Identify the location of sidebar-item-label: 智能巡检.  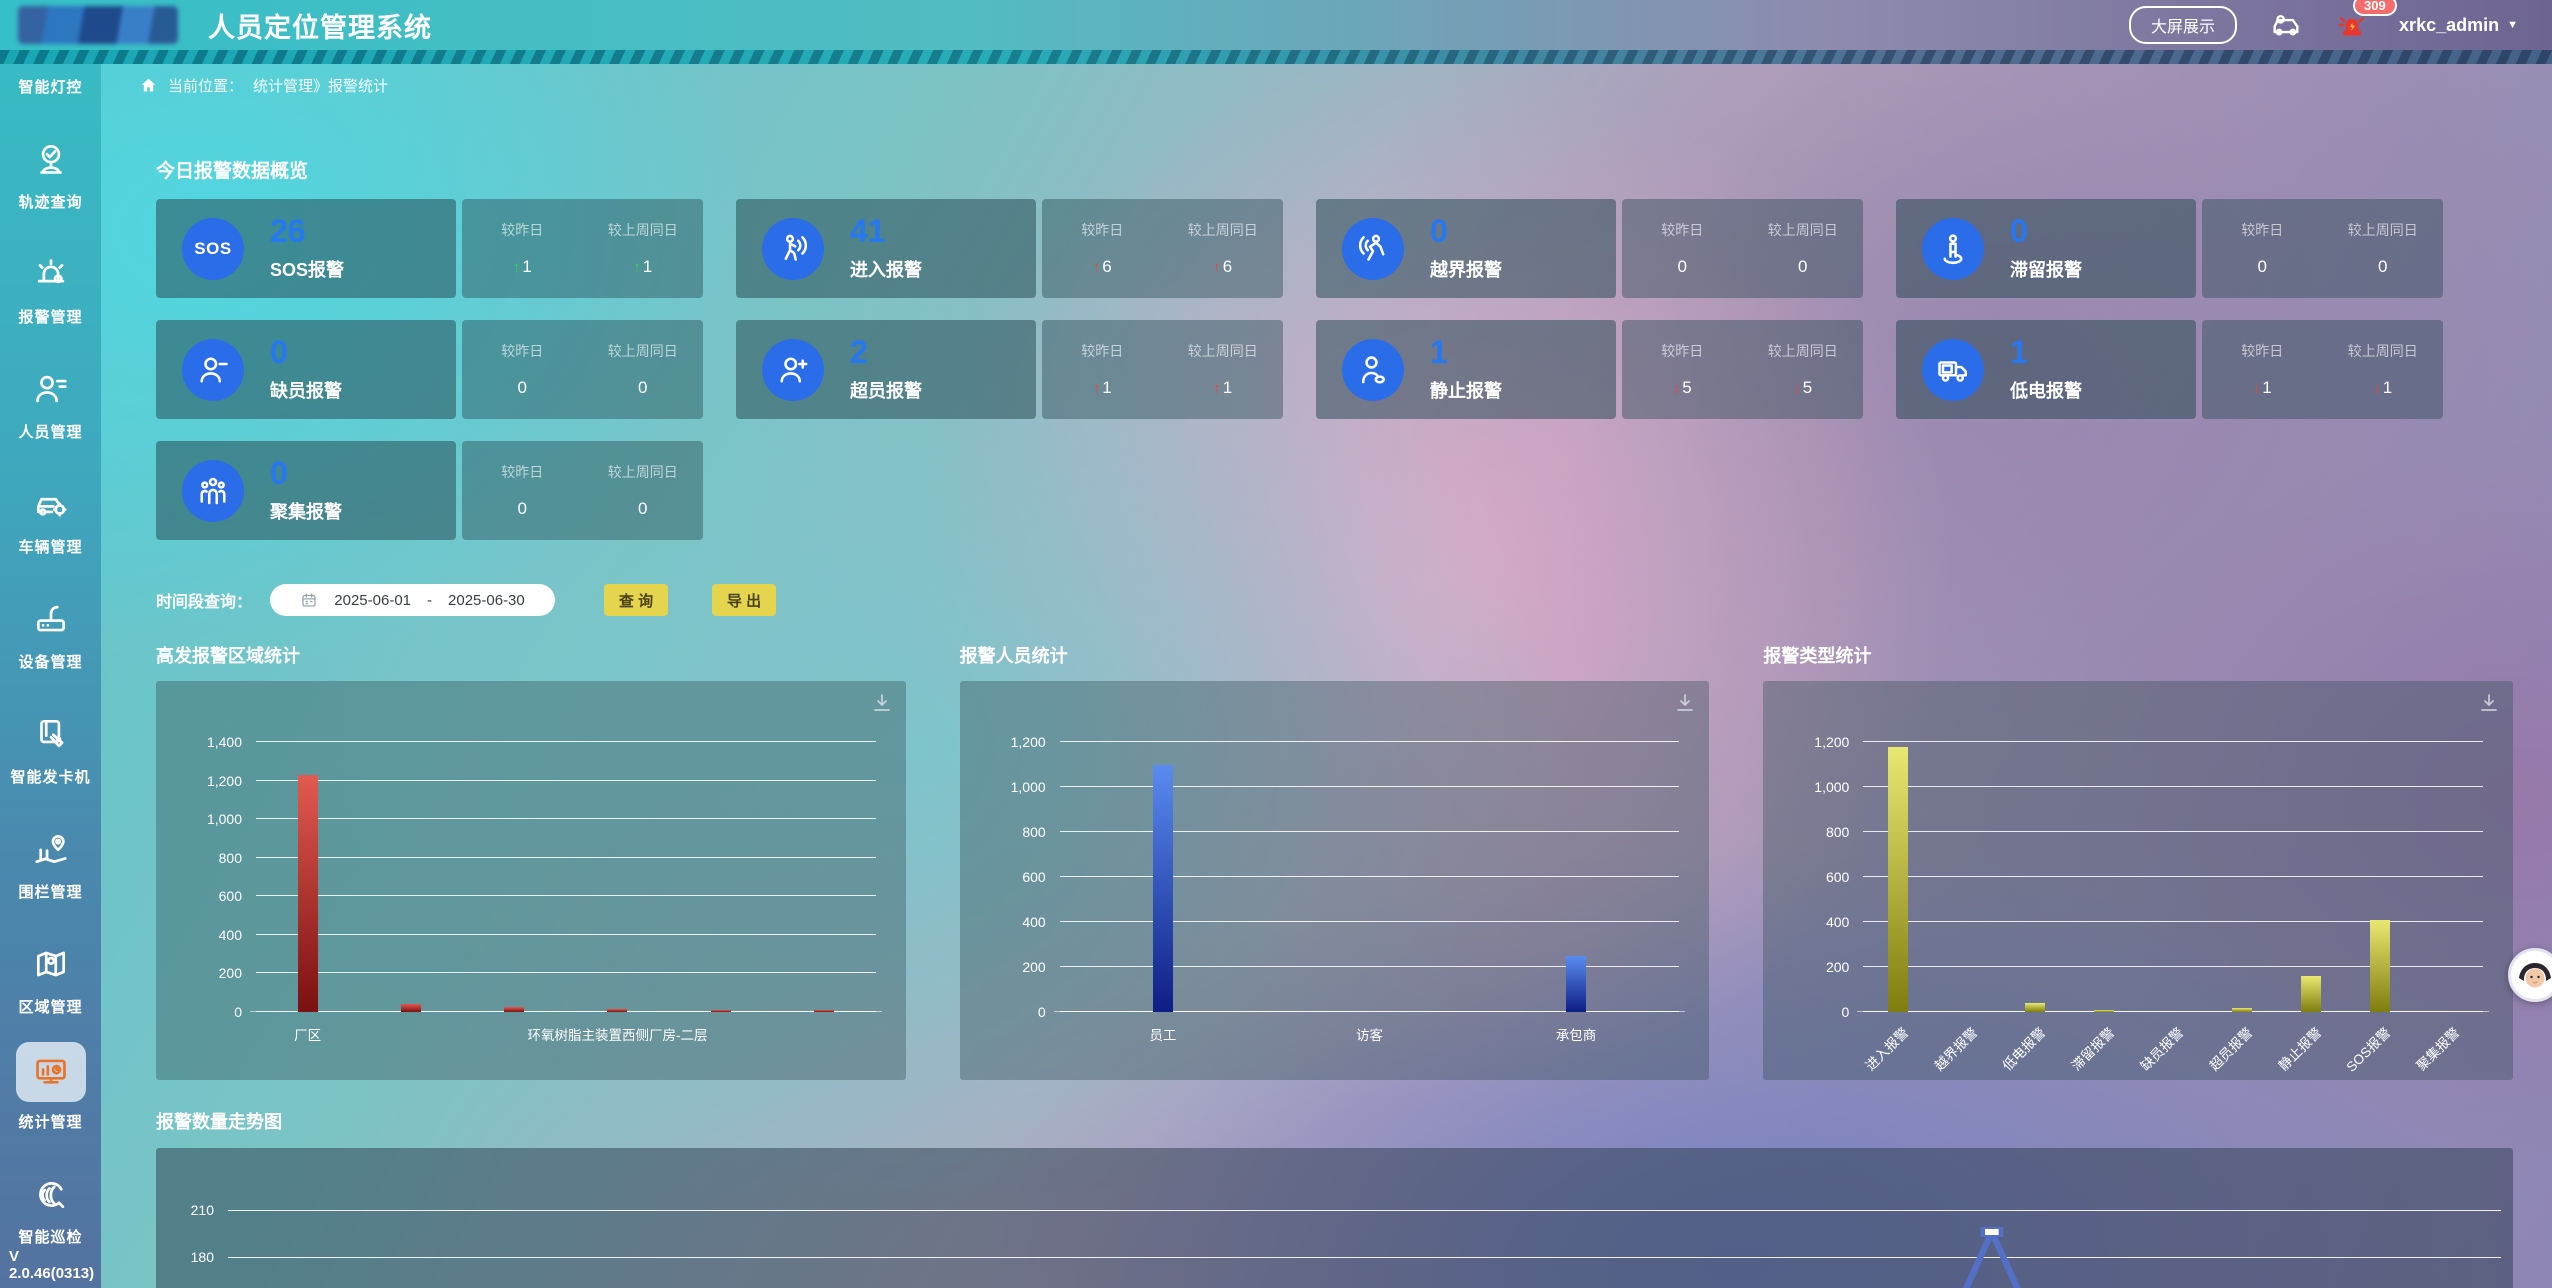
(50, 1237).